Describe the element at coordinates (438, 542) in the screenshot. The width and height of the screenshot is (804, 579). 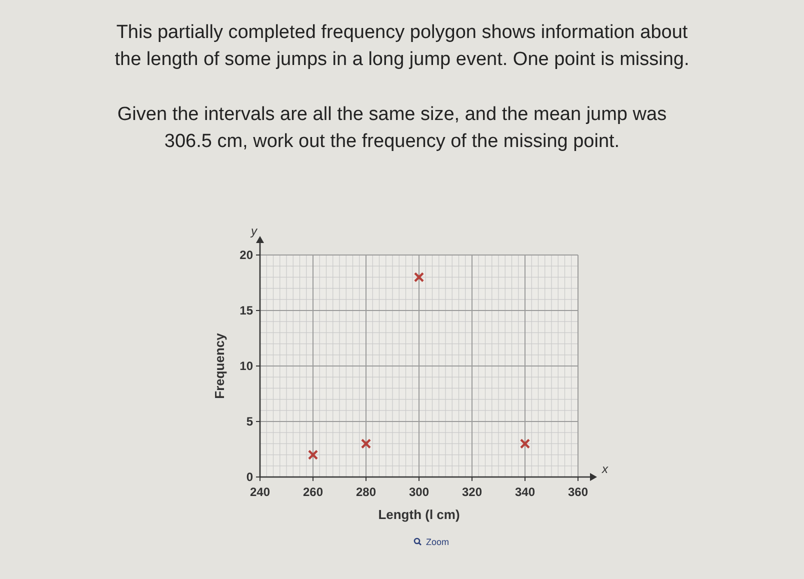
I see `text: Zoom` at that location.